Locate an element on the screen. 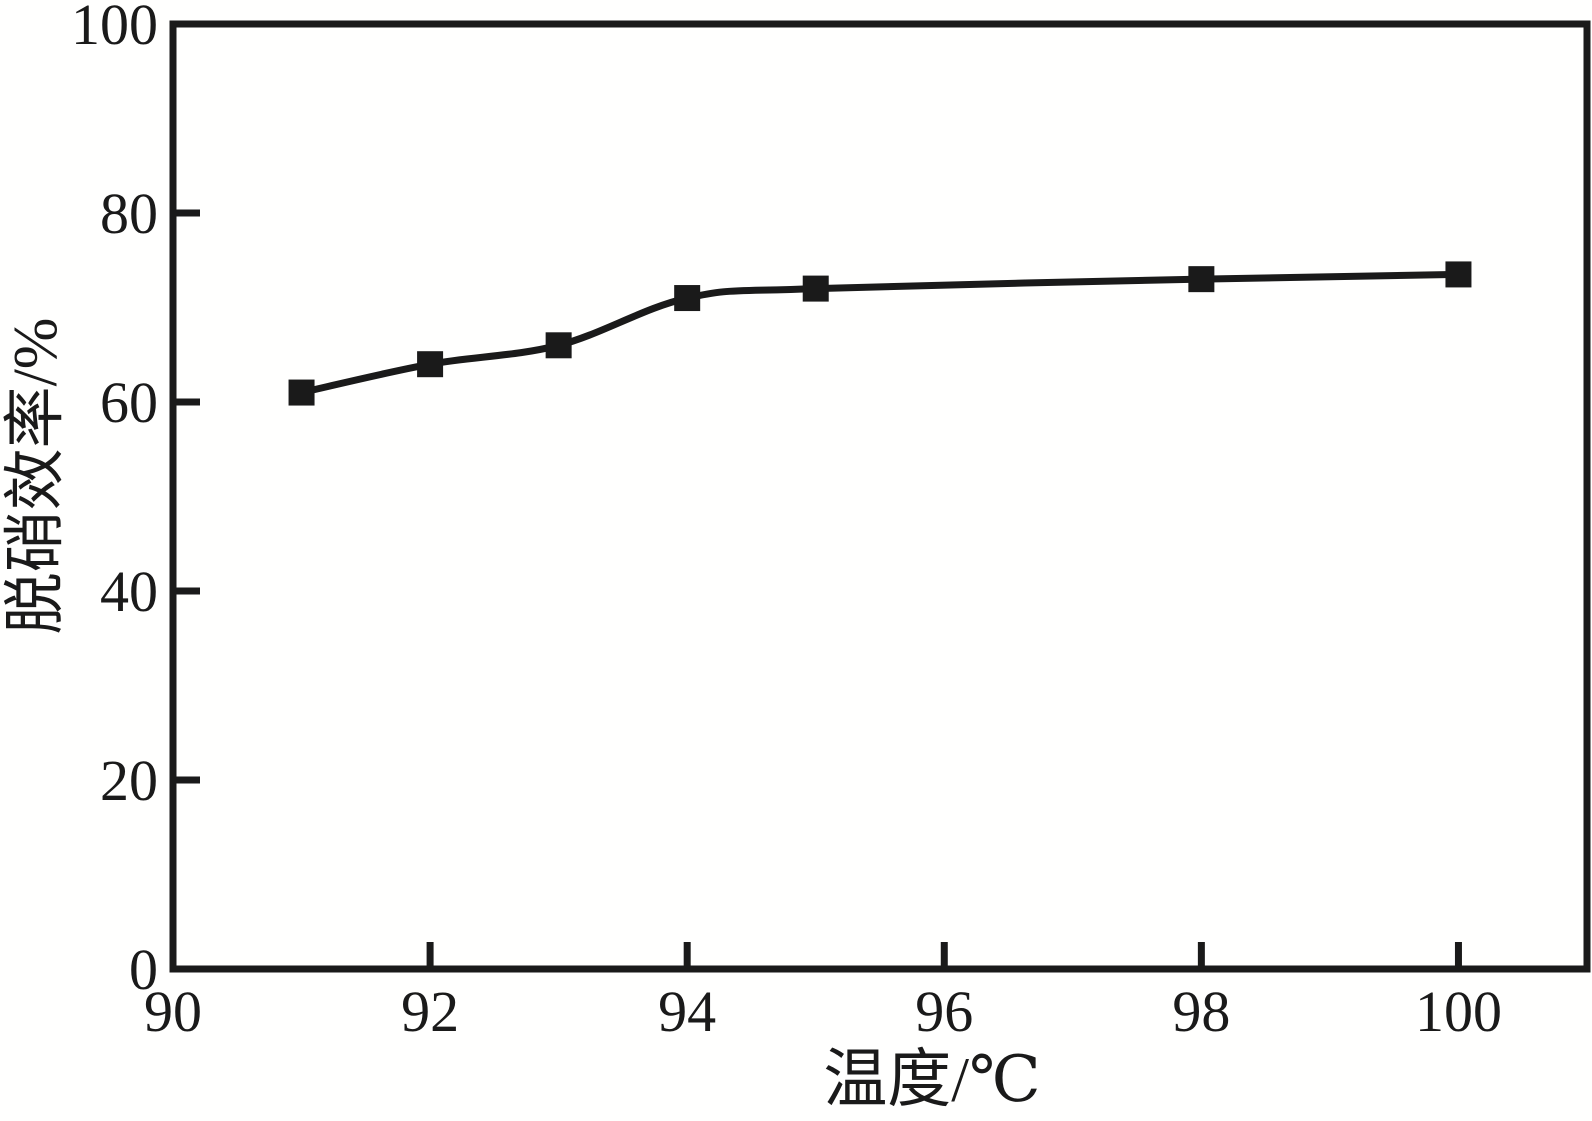  y-tick-label: 0 is located at coordinates (143, 969).